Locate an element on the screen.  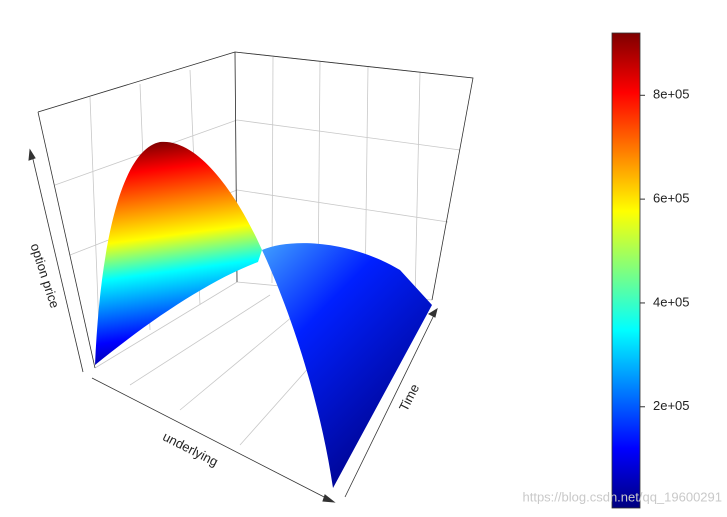
colorbar-tick-label: 2e+05 is located at coordinates (671, 405).